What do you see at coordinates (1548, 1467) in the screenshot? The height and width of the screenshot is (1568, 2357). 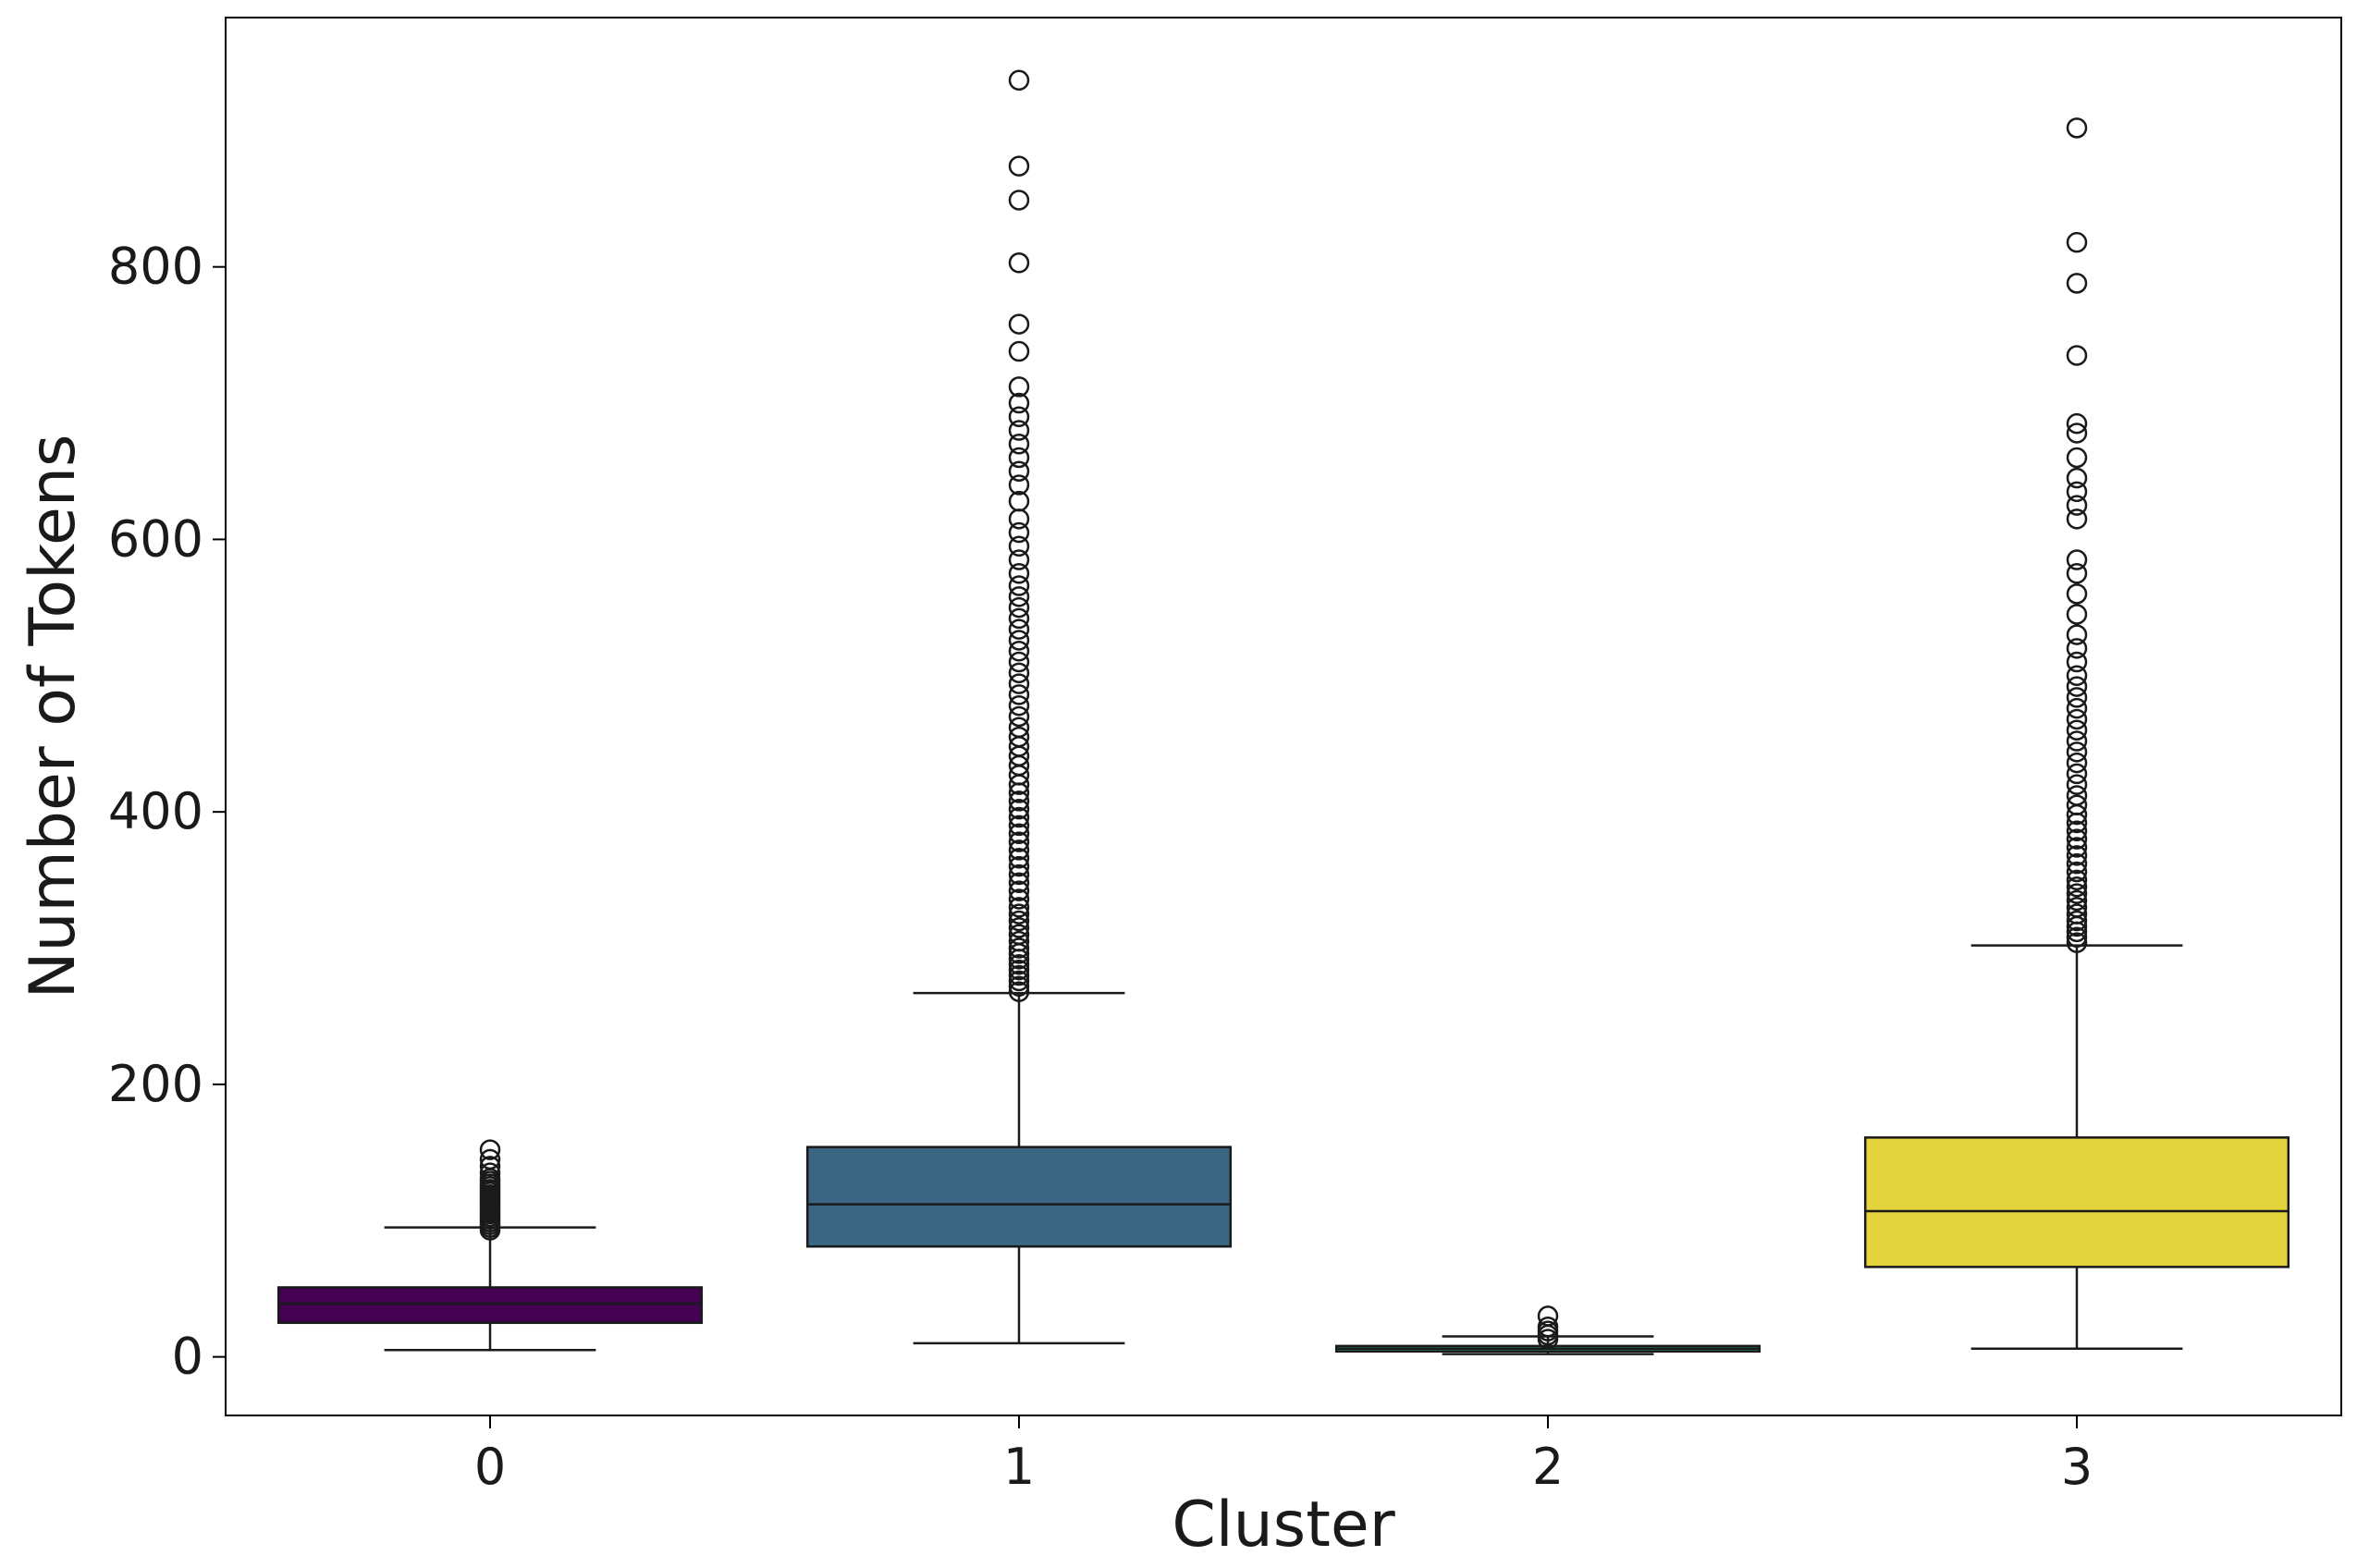 I see `x-tick-label: 2` at bounding box center [1548, 1467].